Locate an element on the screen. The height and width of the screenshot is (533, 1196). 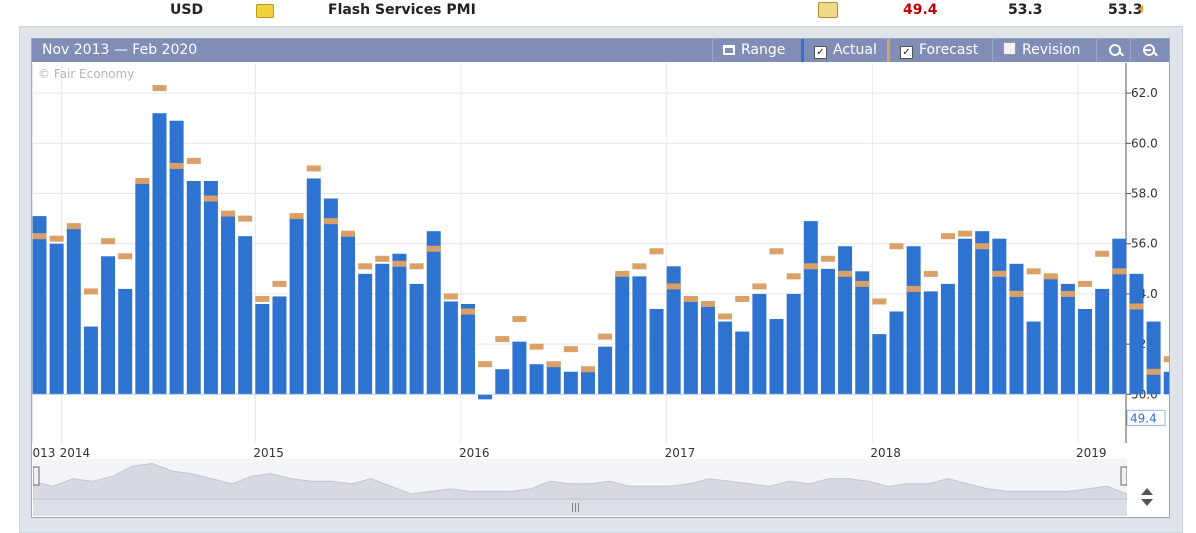
actual-label: Actual is located at coordinates (855, 50).